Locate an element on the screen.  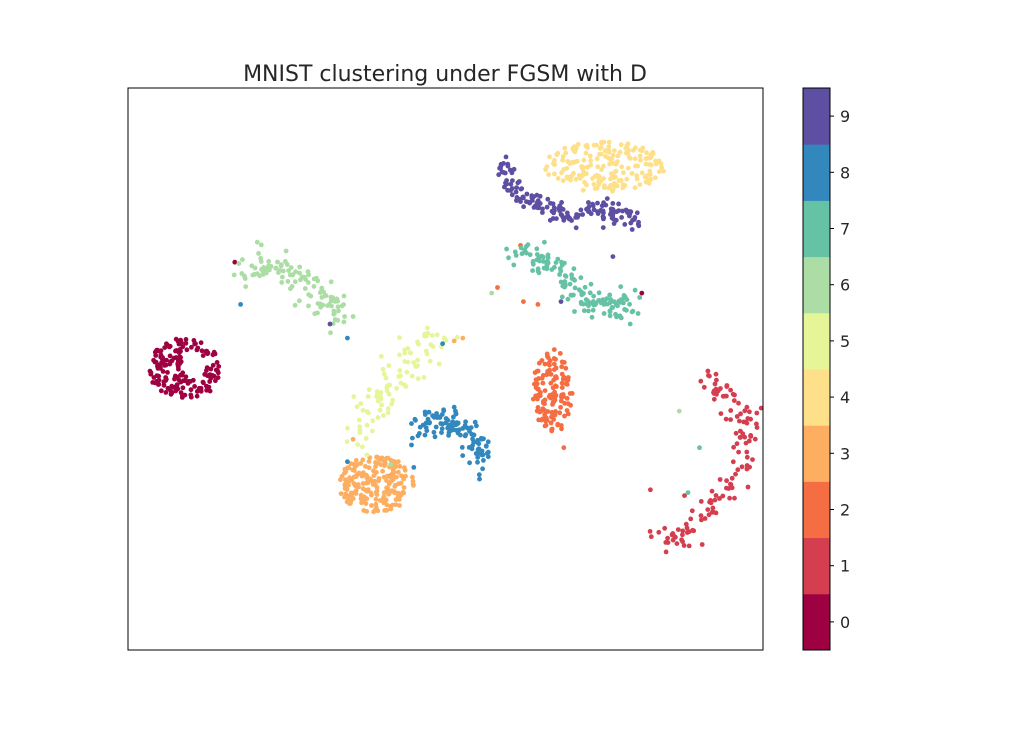
colorbar-tick-label: 2 is located at coordinates (845, 510).